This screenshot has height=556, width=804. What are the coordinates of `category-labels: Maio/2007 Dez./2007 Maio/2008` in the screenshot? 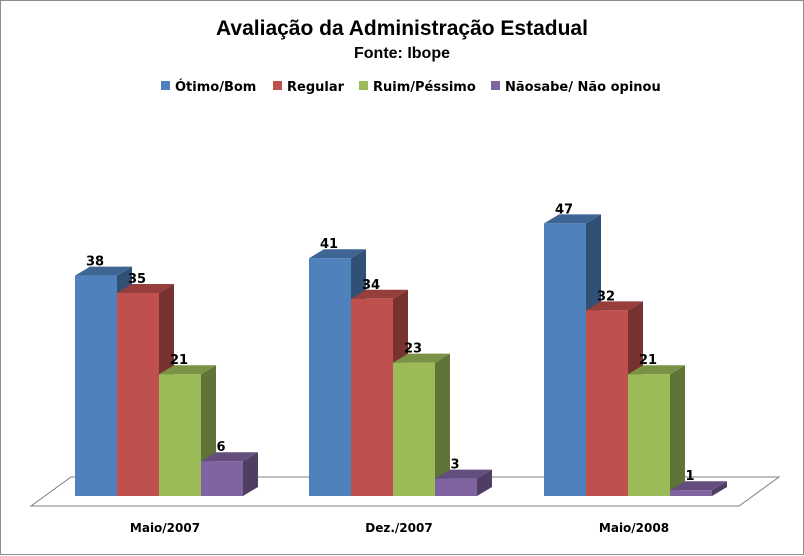 It's located at (399, 528).